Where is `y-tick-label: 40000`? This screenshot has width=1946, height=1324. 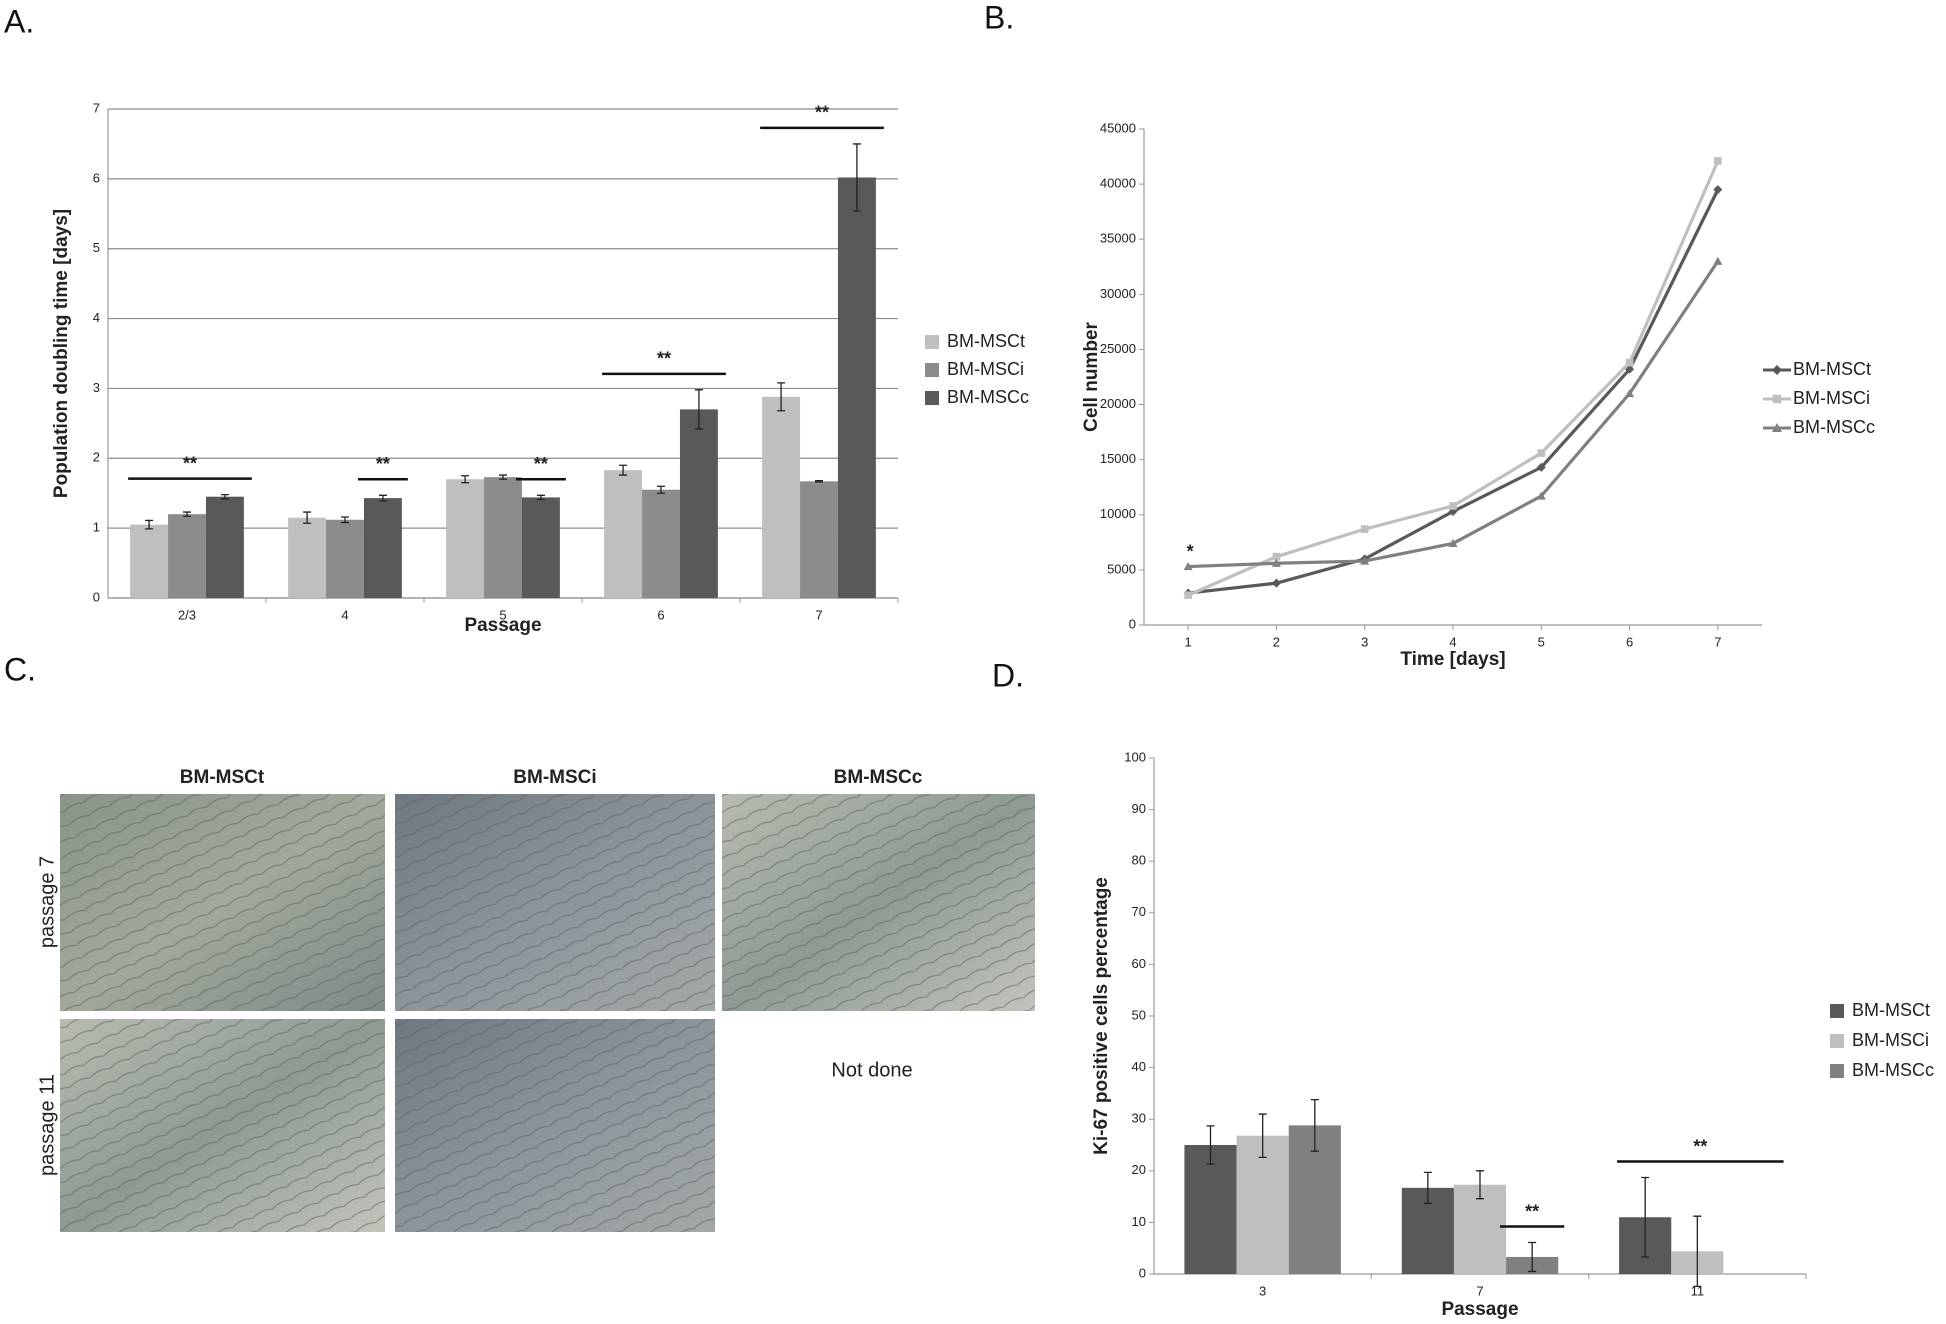 y-tick-label: 40000 is located at coordinates (1118, 183).